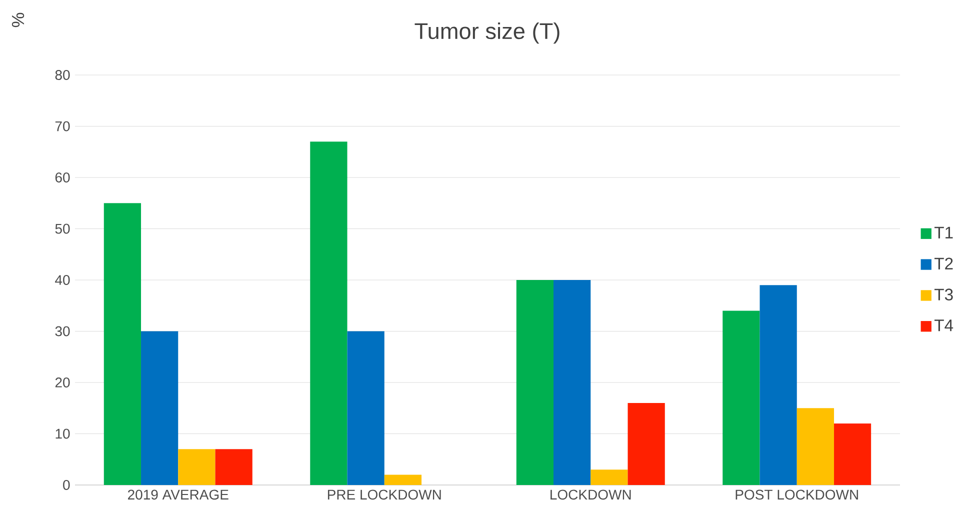  What do you see at coordinates (62, 126) in the screenshot?
I see `y-tick-label: 70` at bounding box center [62, 126].